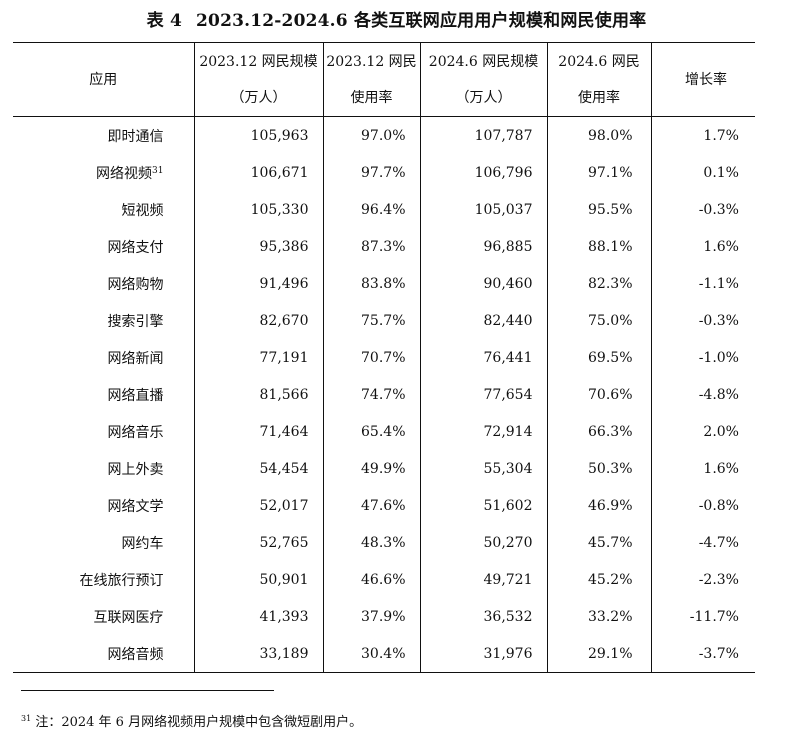 The height and width of the screenshot is (735, 793). I want to click on header-dec-rate-line2: 使用率, so click(371, 97).